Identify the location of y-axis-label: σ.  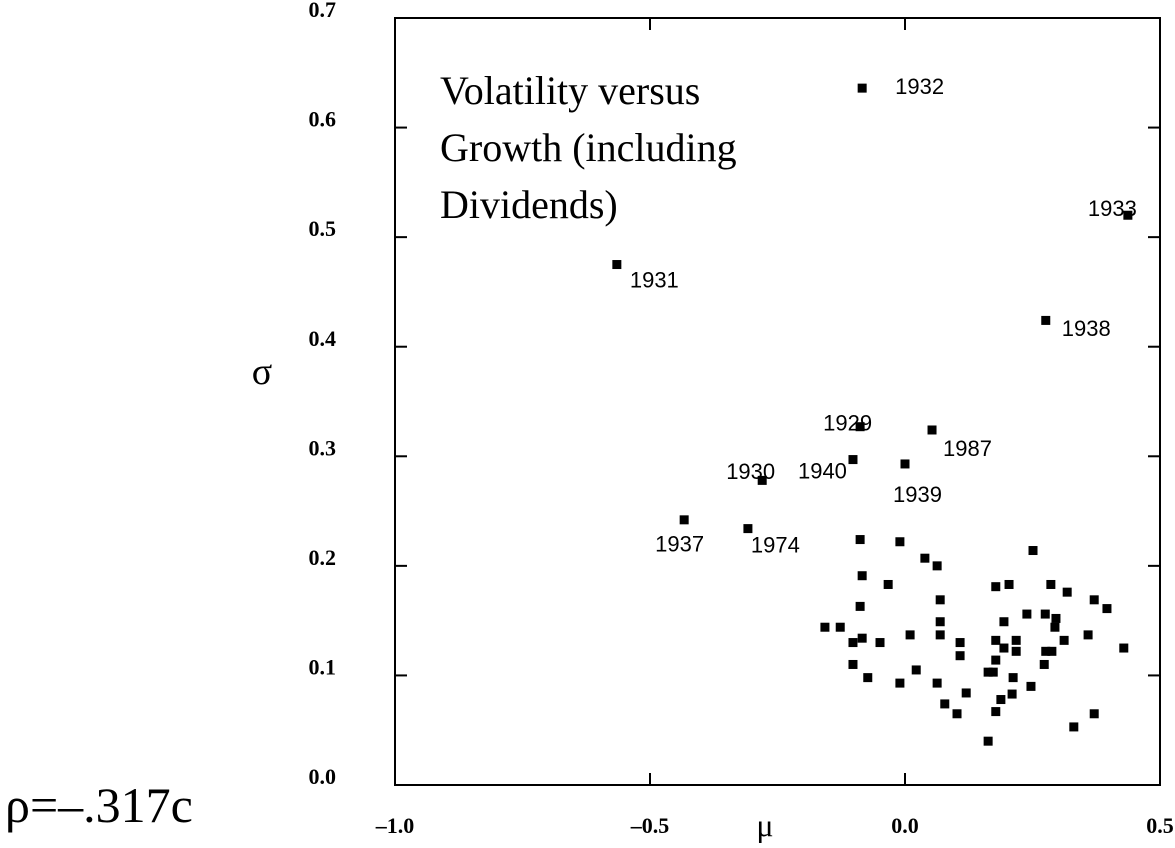
(262, 372).